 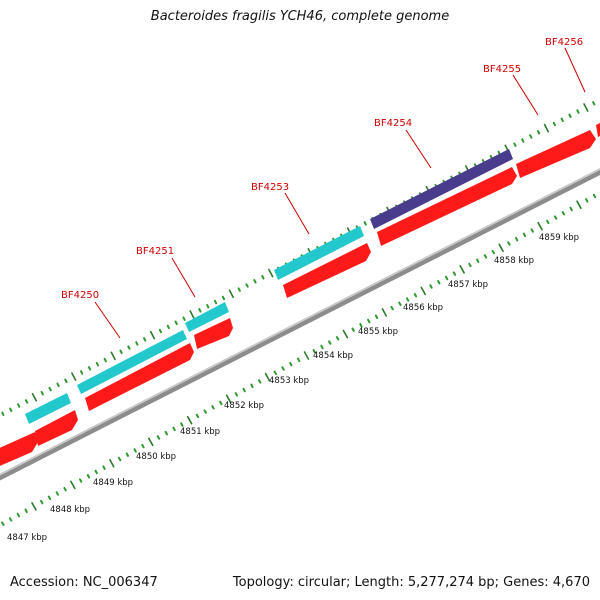 What do you see at coordinates (27, 538) in the screenshot?
I see `kbp-label: 4847 kbp` at bounding box center [27, 538].